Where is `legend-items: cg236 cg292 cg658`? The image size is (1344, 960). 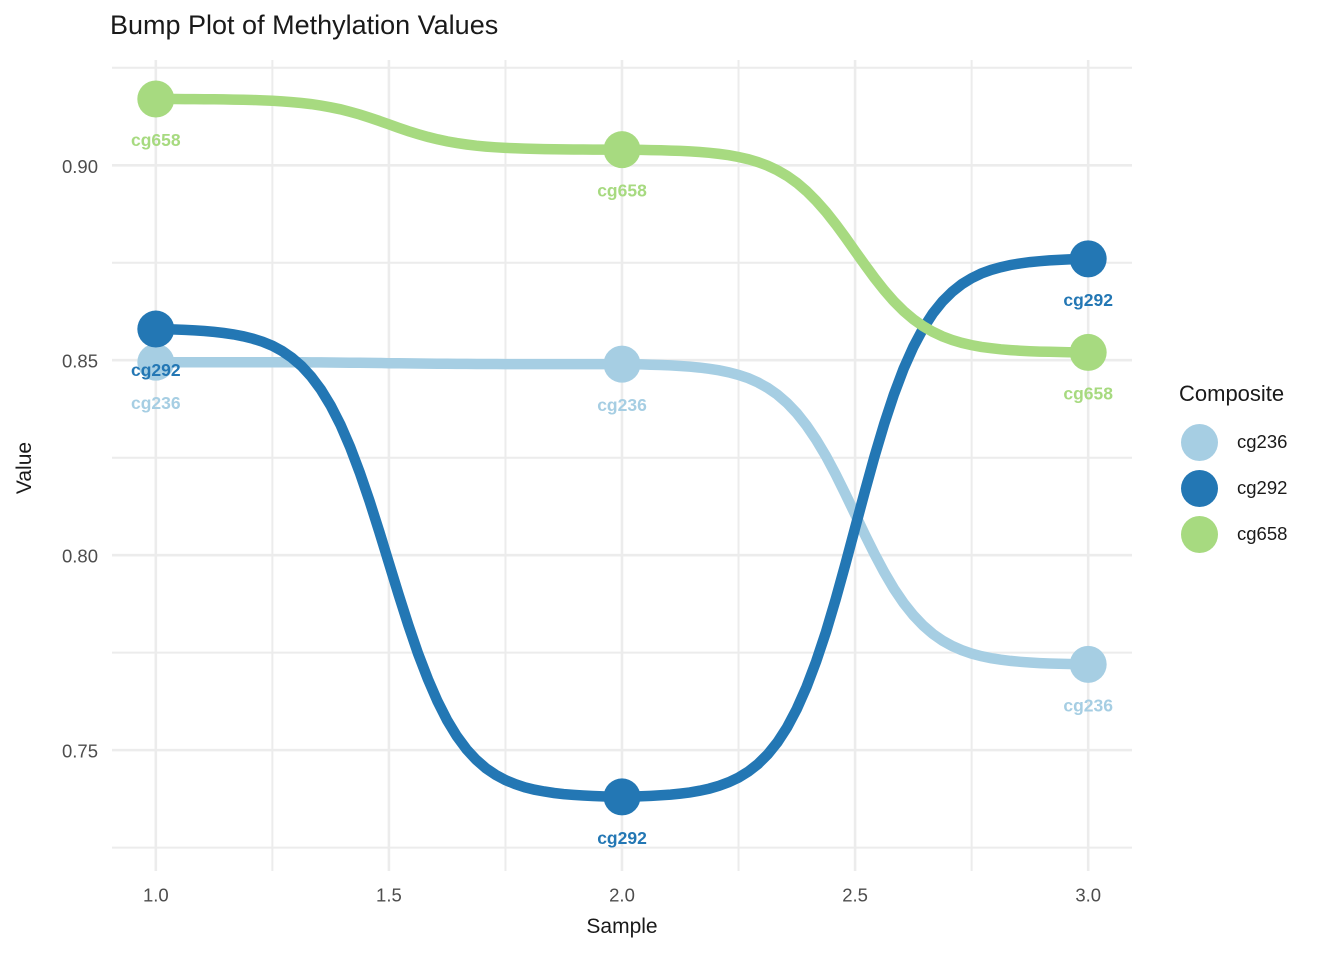
legend-items: cg236 cg292 cg658 is located at coordinates (1233, 488).